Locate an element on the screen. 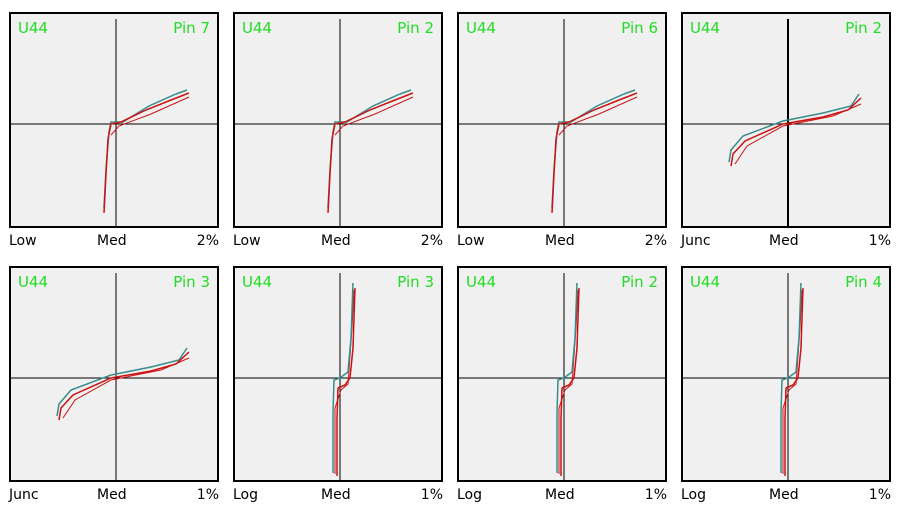 The height and width of the screenshot is (516, 905). signature-panel-8: U44 Pin 4 Log Med 1% is located at coordinates (786, 384).